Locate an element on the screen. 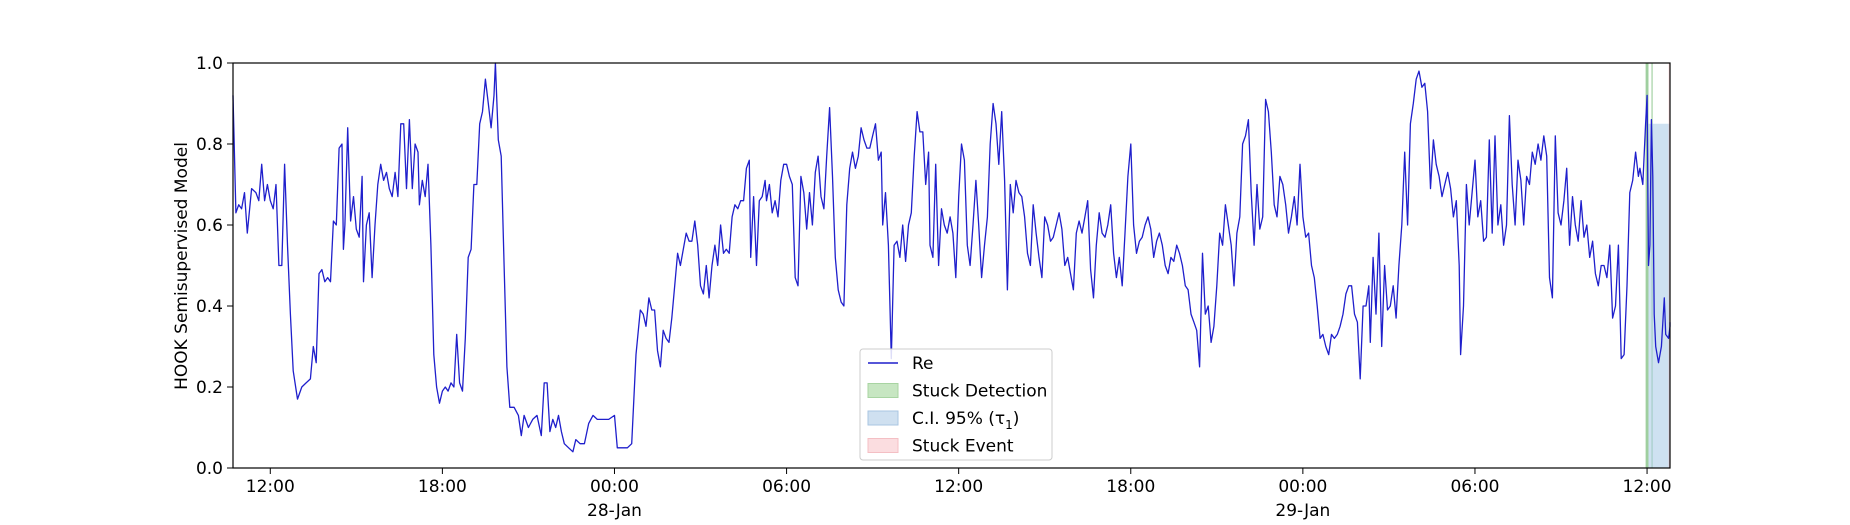 The width and height of the screenshot is (1850, 525). legend-label: Re is located at coordinates (923, 364).